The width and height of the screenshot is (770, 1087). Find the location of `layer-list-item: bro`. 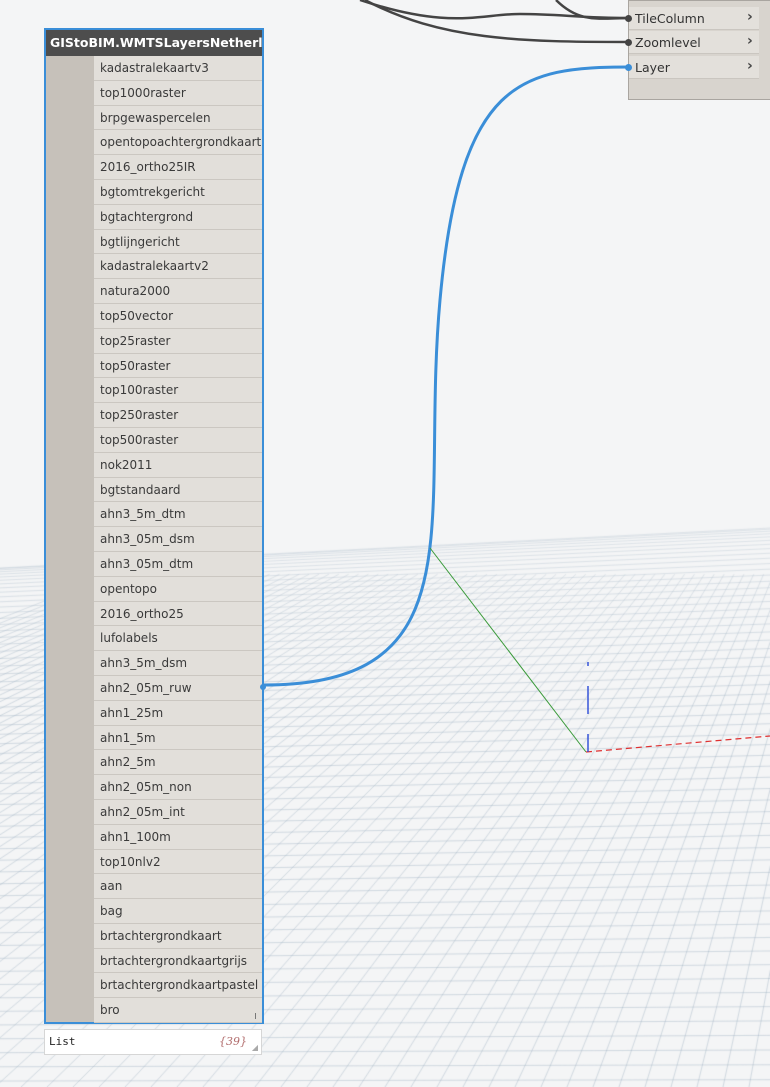

layer-list-item: bro is located at coordinates (178, 1011).